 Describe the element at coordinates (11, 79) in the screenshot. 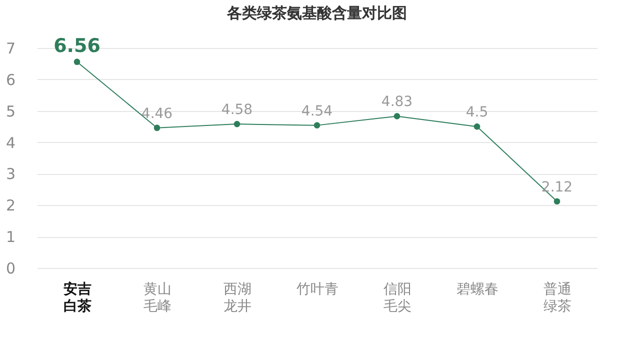

I see `y-tick-label: 6` at that location.